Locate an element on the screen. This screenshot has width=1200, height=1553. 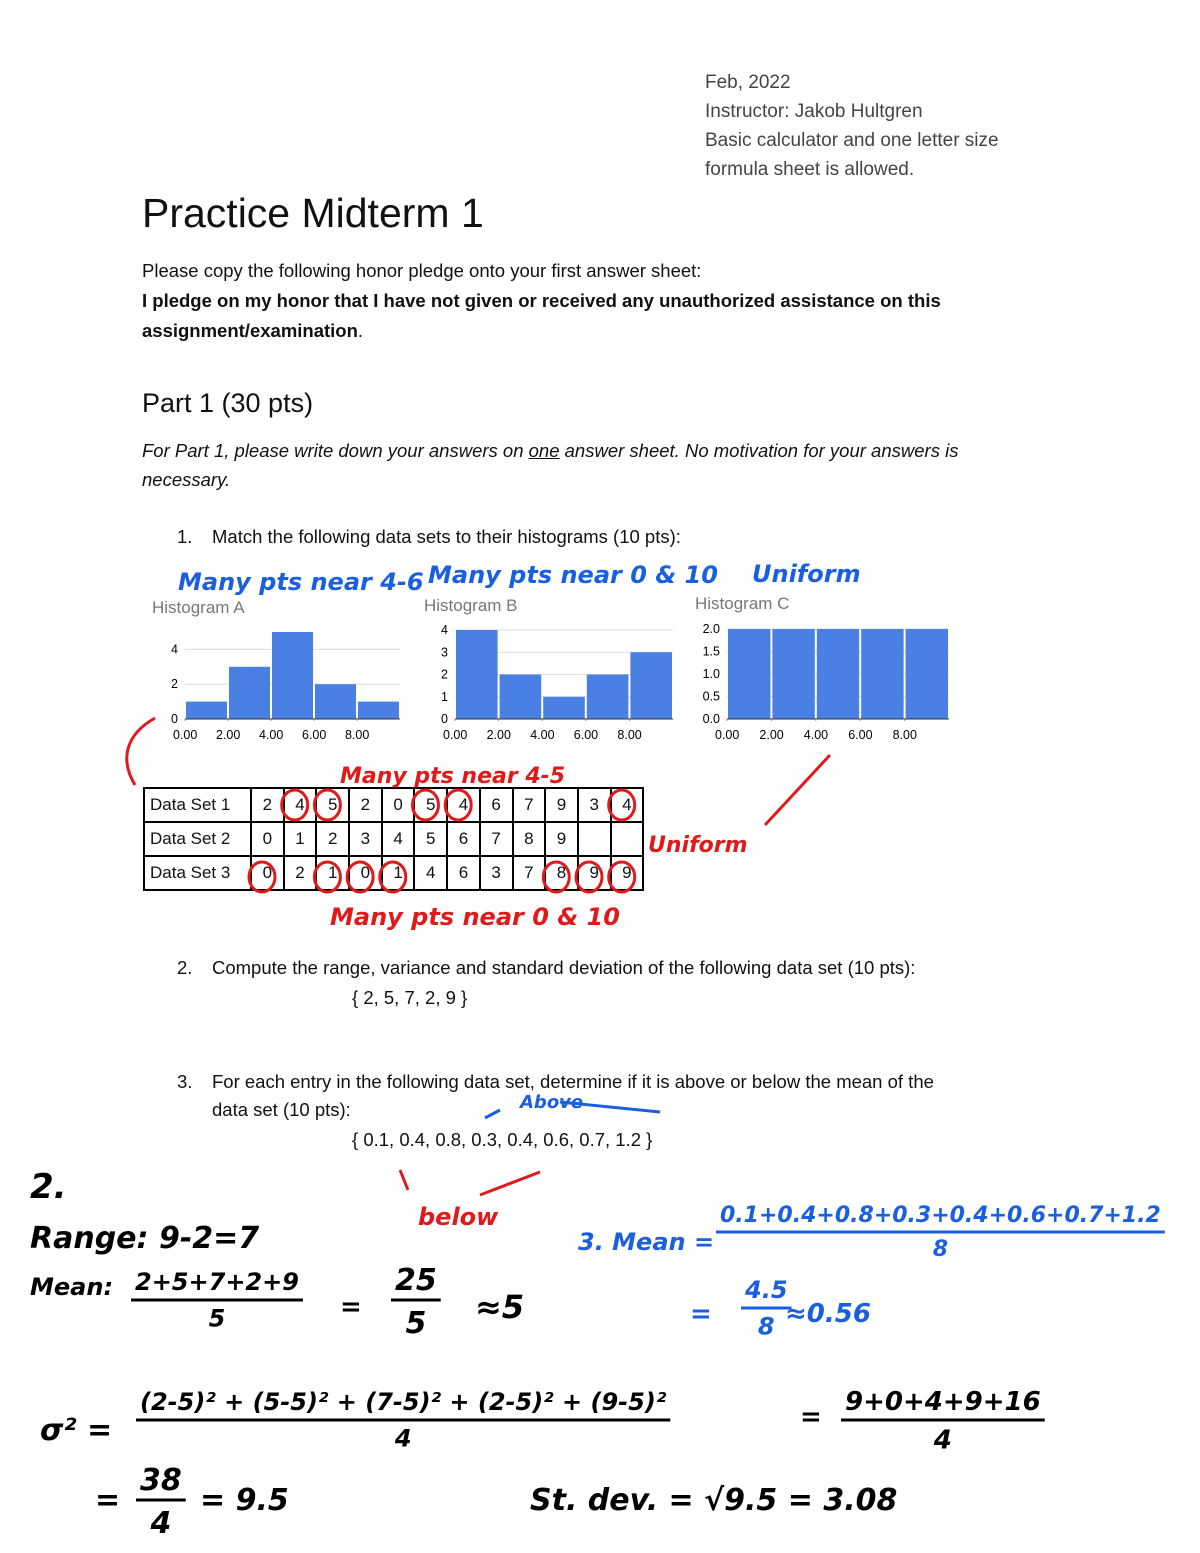
x-tick-label: 6.00 is located at coordinates (314, 735).